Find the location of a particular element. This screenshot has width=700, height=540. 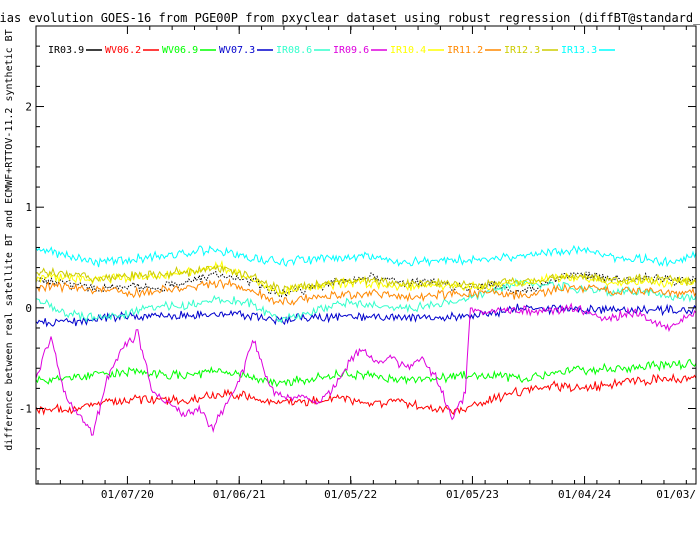

y-tick-label: -1 is located at coordinates (25, 409).